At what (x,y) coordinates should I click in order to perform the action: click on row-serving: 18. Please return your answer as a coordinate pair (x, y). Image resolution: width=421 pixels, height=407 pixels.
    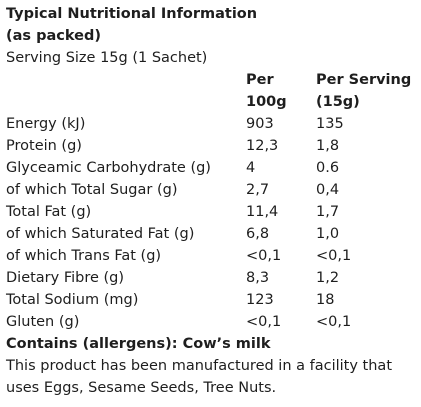
    Looking at the image, I should click on (325, 300).